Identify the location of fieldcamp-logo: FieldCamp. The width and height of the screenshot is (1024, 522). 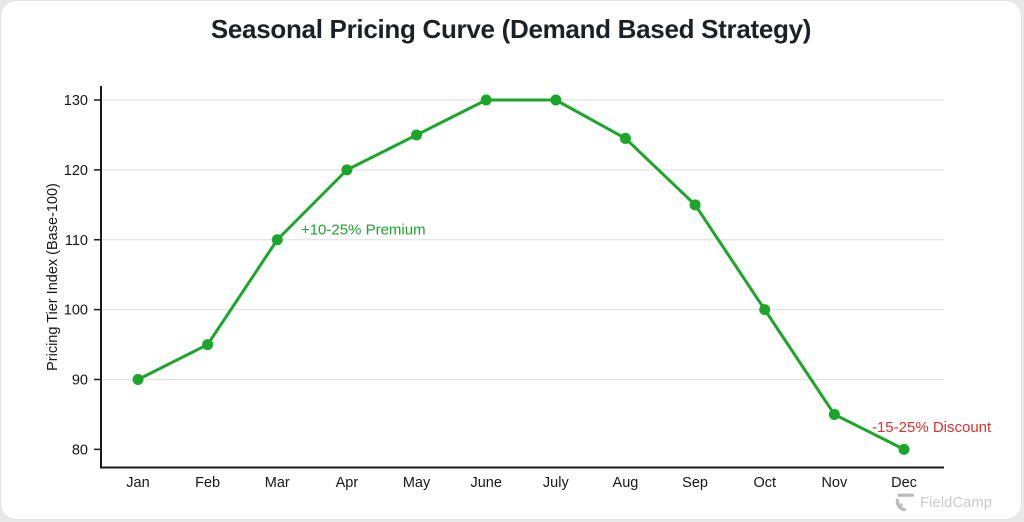
(943, 502).